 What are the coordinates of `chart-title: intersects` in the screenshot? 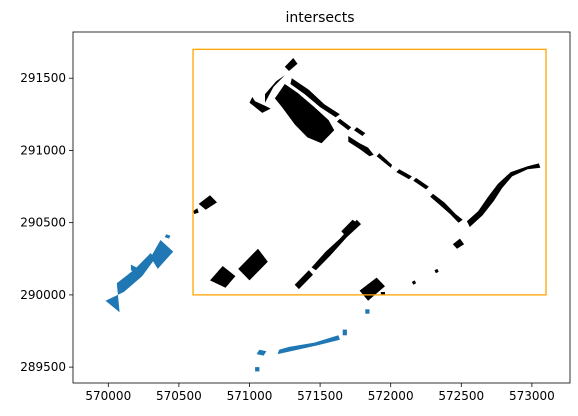 It's located at (319, 18).